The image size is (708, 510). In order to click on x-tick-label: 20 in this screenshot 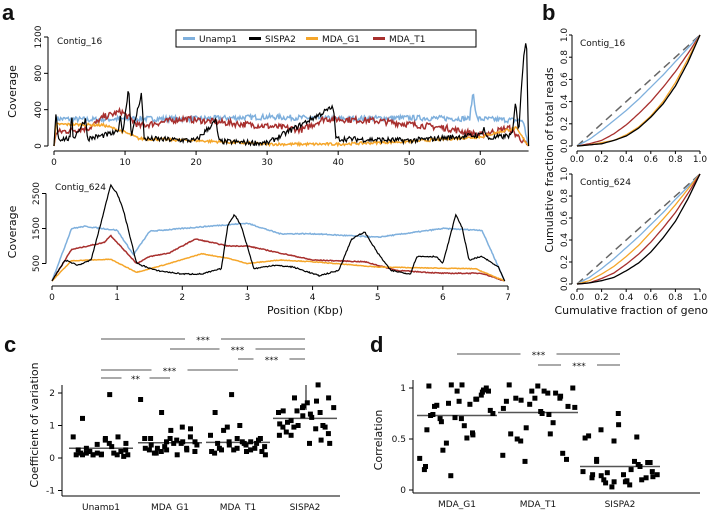, I will do `click(196, 163)`.